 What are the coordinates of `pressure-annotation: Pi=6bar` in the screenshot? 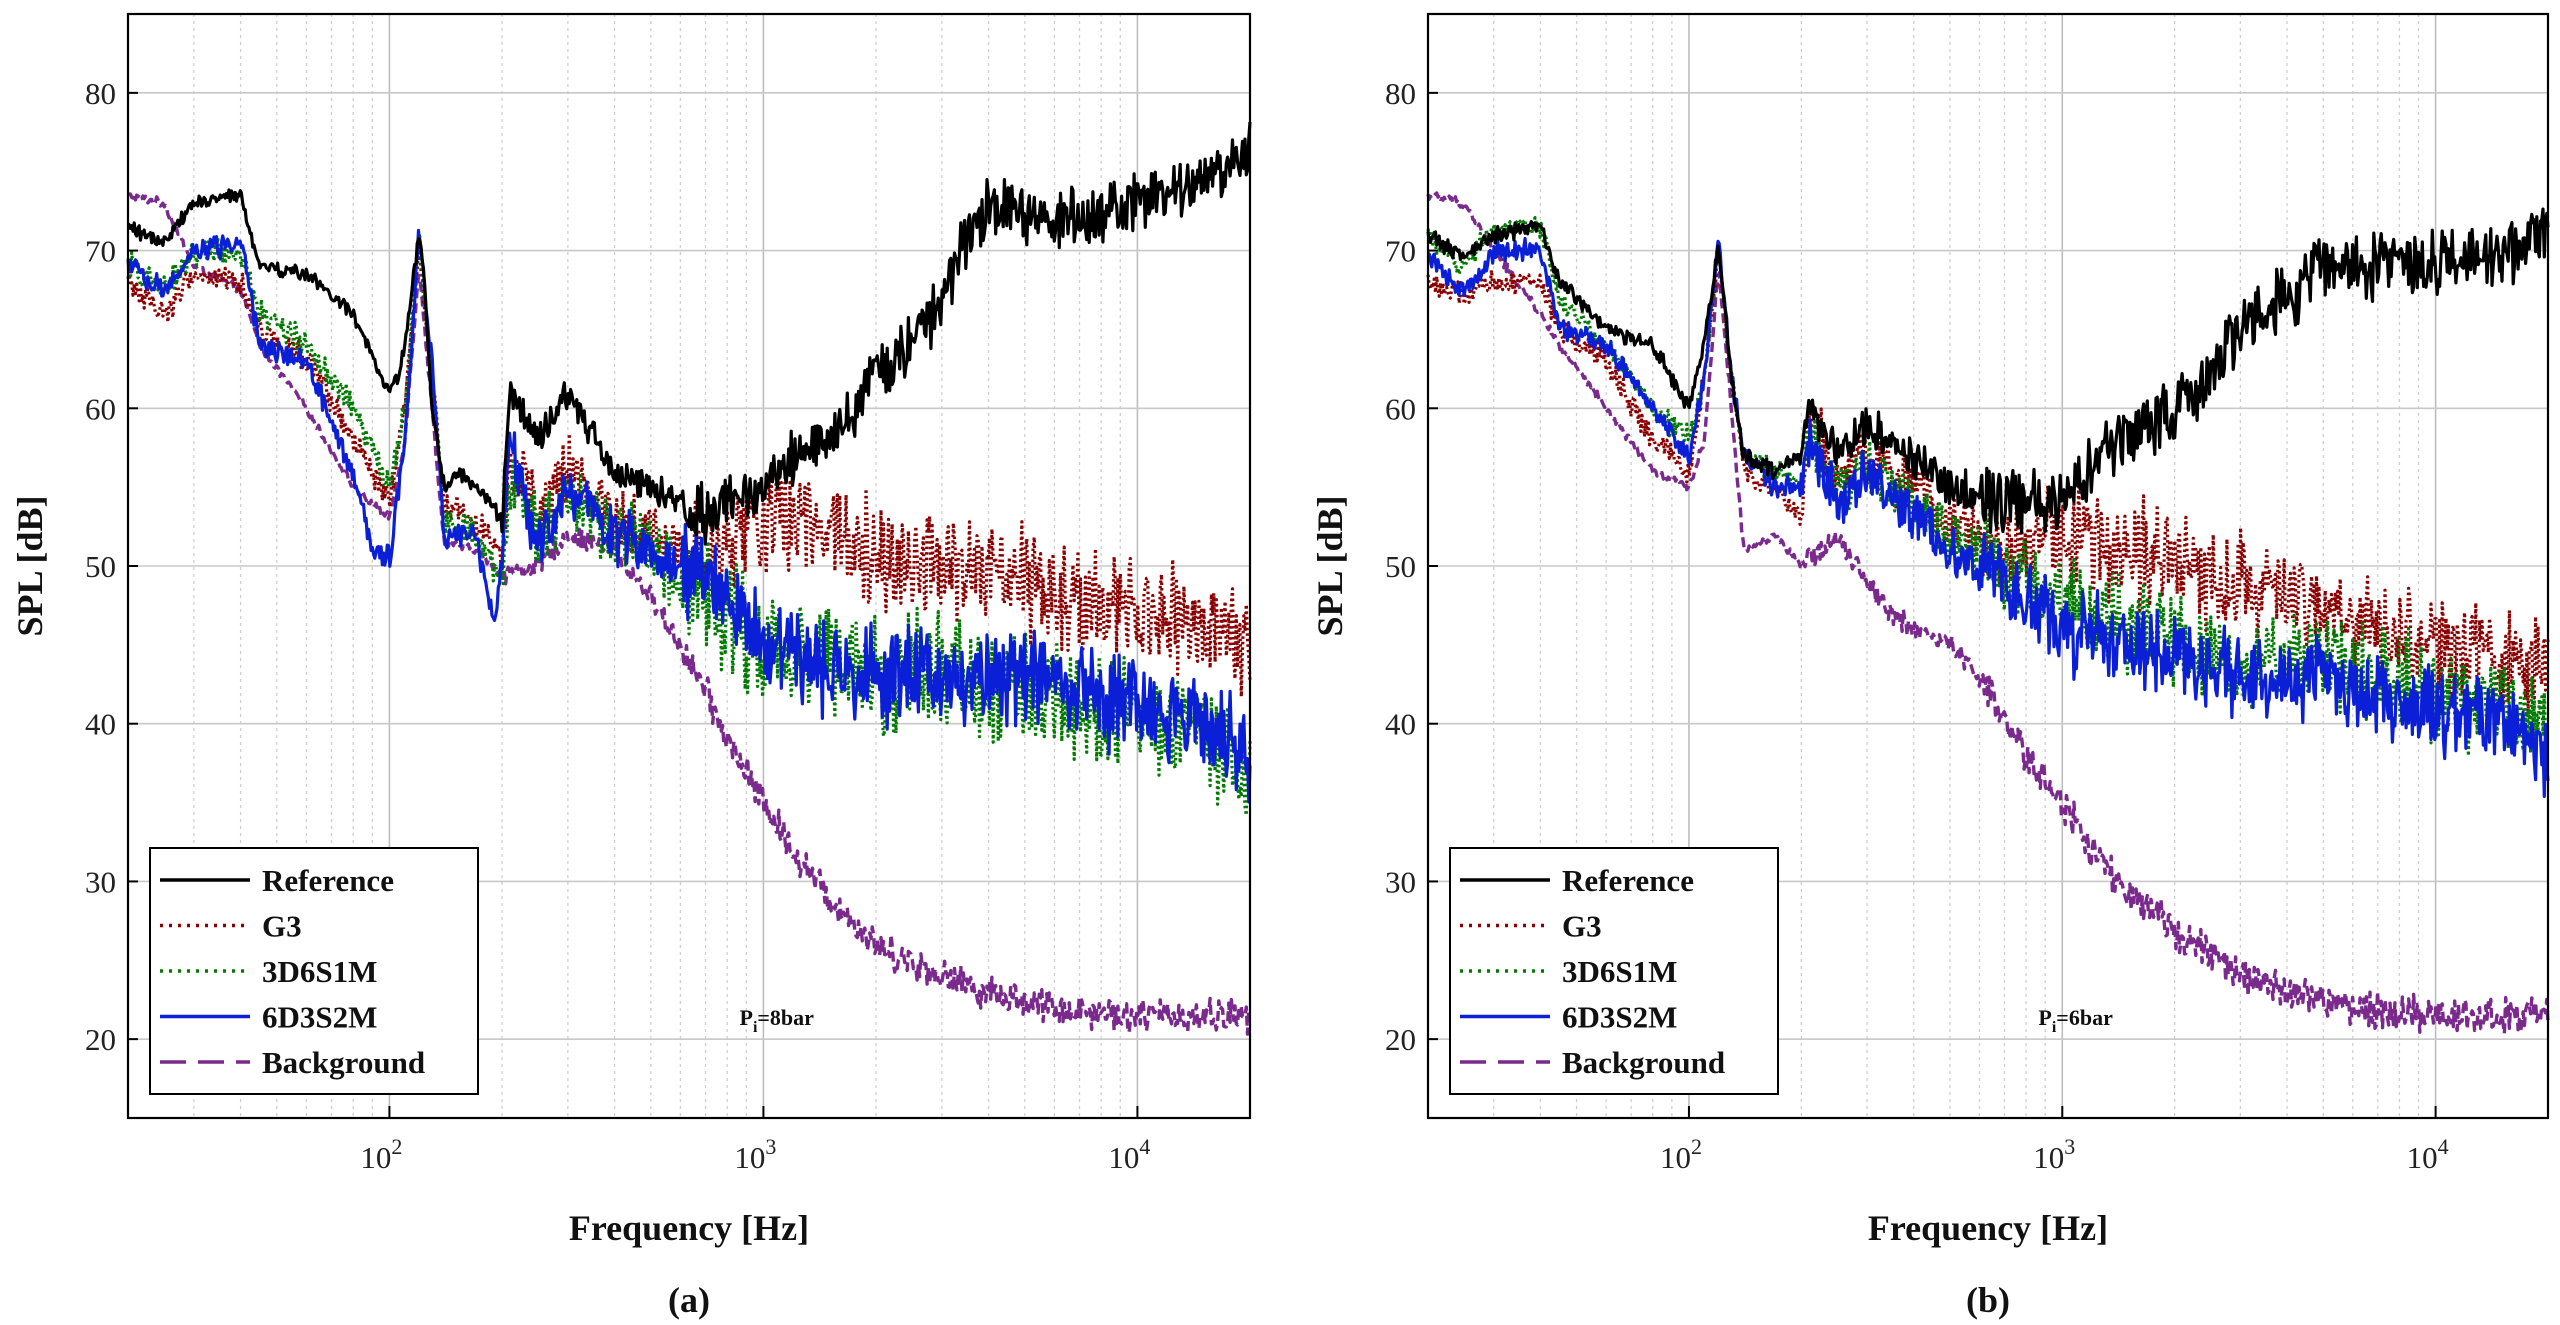 It's located at (2075, 1020).